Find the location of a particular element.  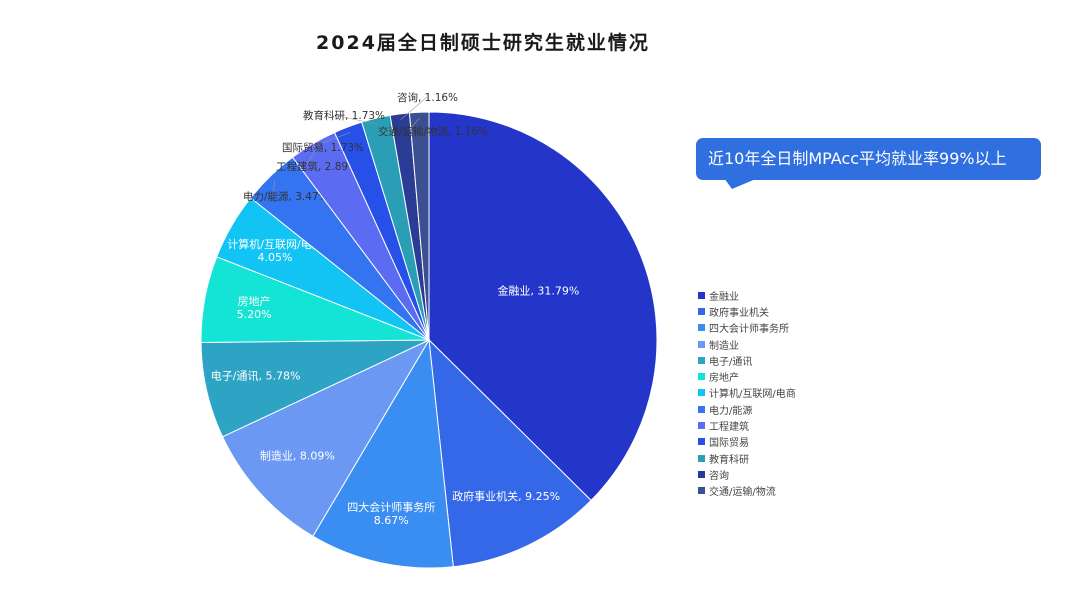

legend-item: 政府事业机关 is located at coordinates (747, 311).